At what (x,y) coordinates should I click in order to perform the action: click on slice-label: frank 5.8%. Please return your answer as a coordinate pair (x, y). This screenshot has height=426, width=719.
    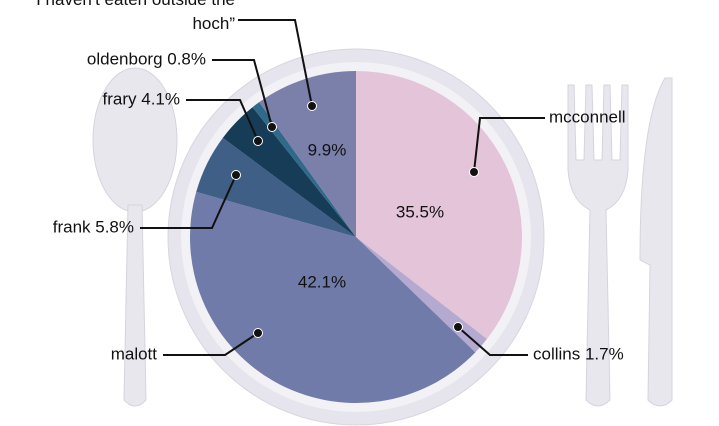
    Looking at the image, I should click on (93, 226).